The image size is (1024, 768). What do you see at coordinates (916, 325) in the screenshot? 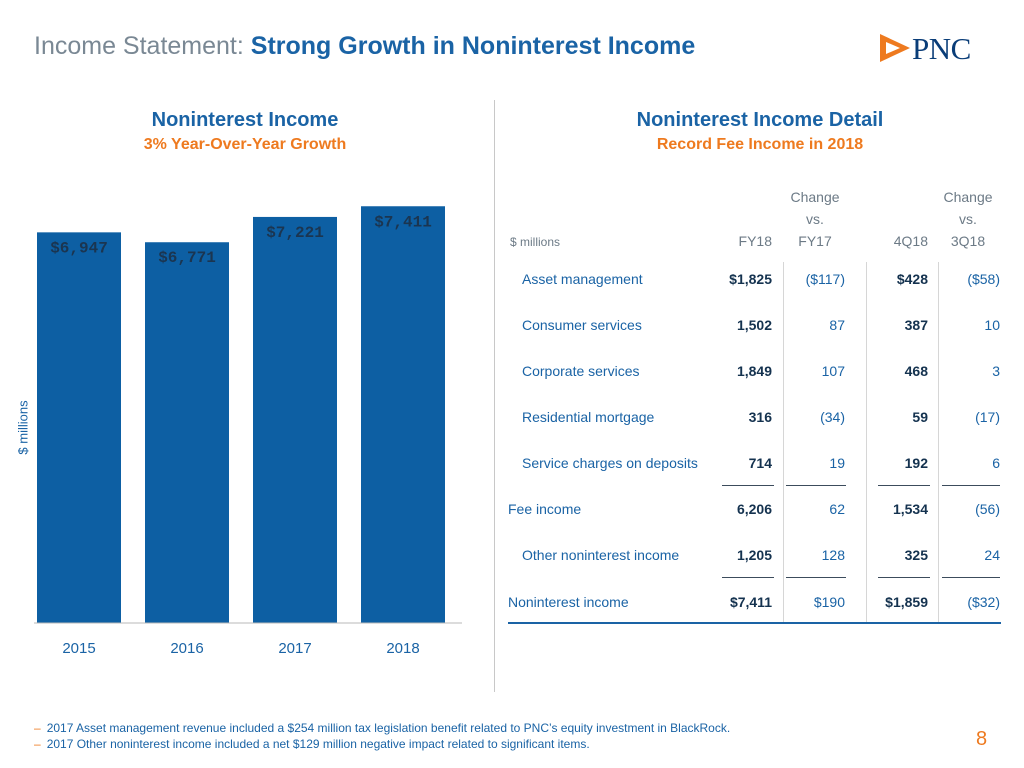
I see `cell-4q18: 387` at bounding box center [916, 325].